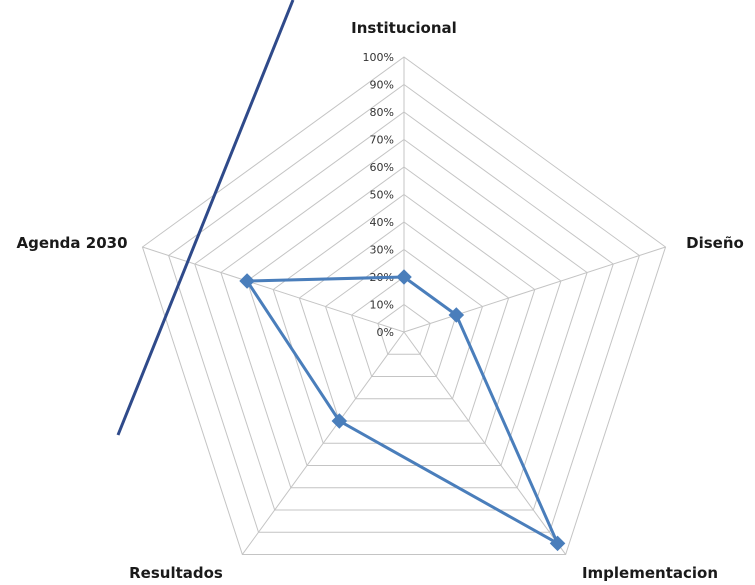 The image size is (755, 585). What do you see at coordinates (382, 112) in the screenshot?
I see `tick-label: 80%` at bounding box center [382, 112].